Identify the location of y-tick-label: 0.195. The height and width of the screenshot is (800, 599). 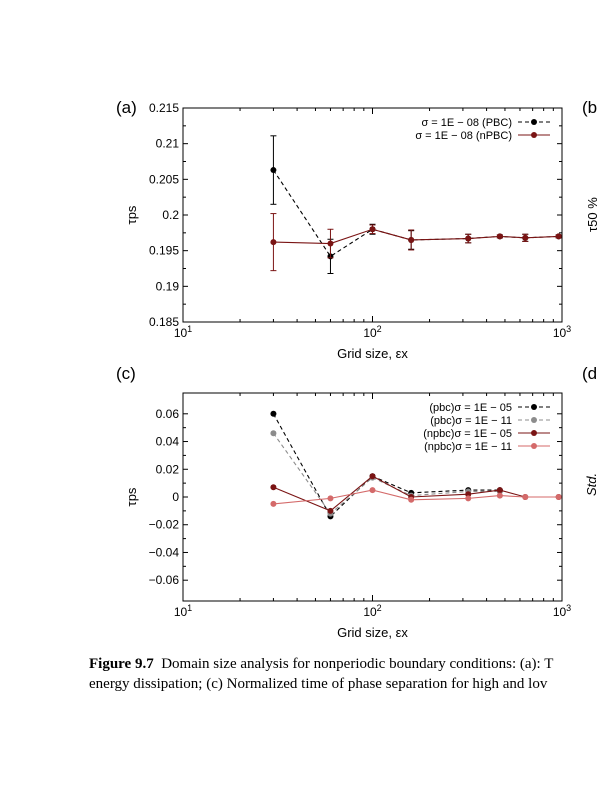
(164, 251).